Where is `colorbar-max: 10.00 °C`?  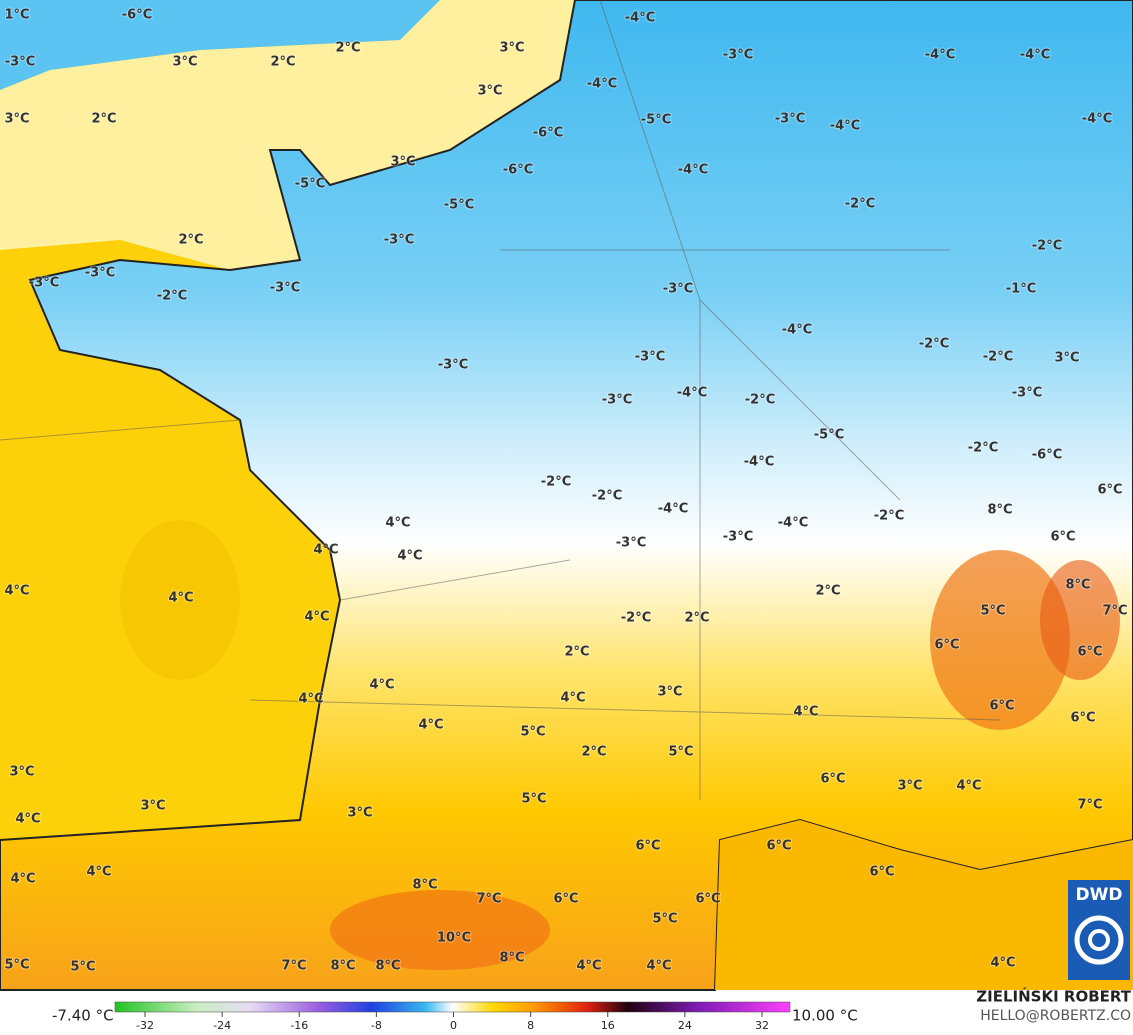
colorbar-max: 10.00 °C is located at coordinates (825, 1016).